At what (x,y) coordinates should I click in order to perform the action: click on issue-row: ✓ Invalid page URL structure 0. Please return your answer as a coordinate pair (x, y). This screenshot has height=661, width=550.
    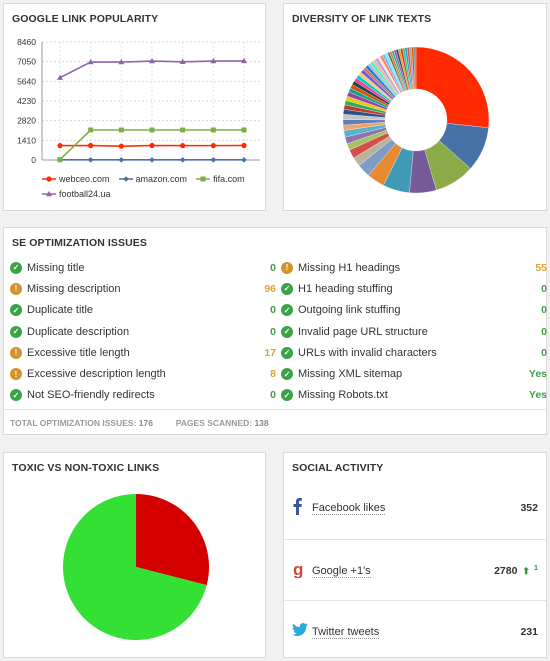
    Looking at the image, I should click on (414, 331).